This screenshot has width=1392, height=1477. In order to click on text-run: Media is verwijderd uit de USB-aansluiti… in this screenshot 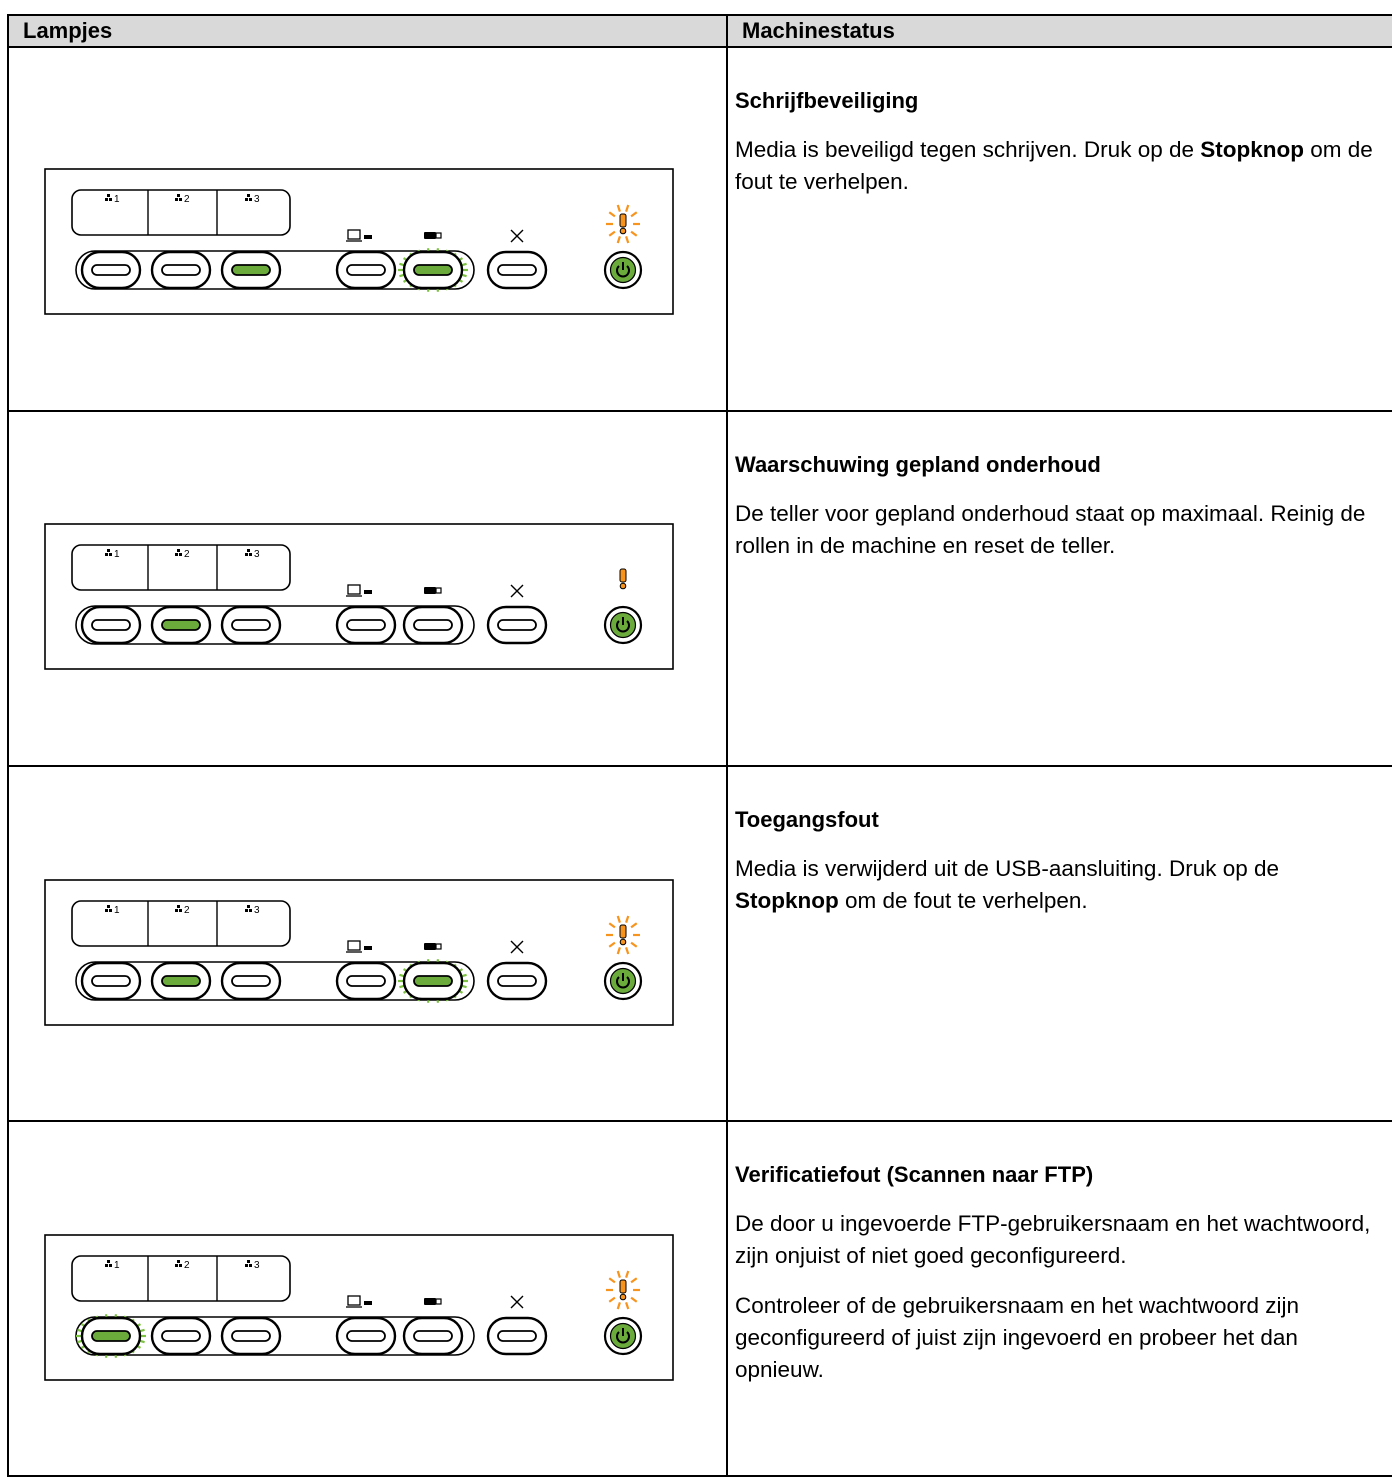, I will do `click(1007, 868)`.